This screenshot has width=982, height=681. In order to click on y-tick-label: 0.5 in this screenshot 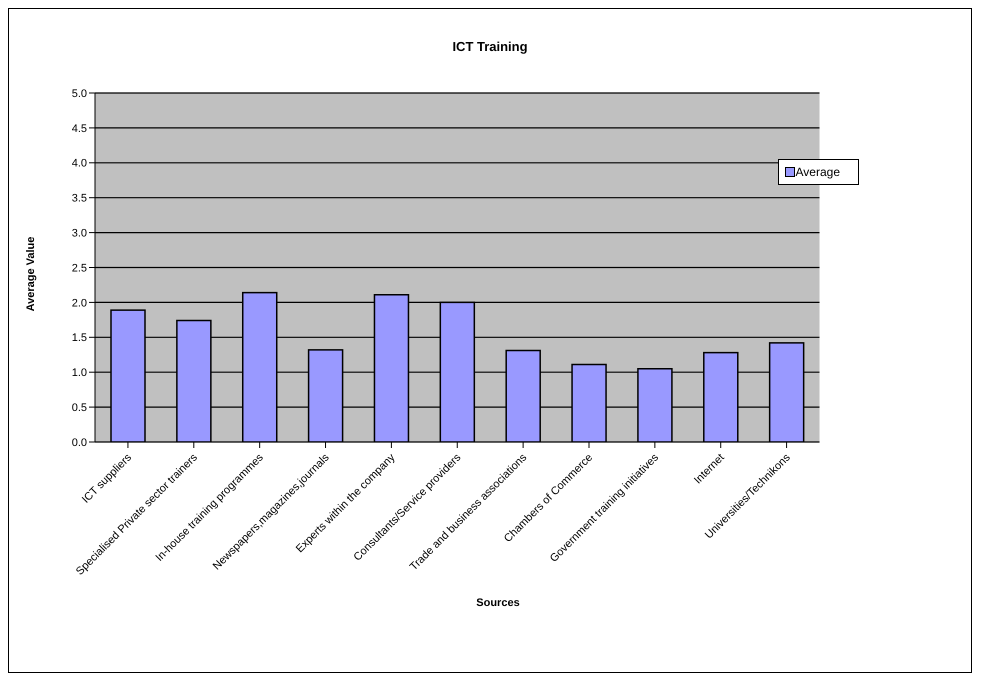, I will do `click(79, 408)`.